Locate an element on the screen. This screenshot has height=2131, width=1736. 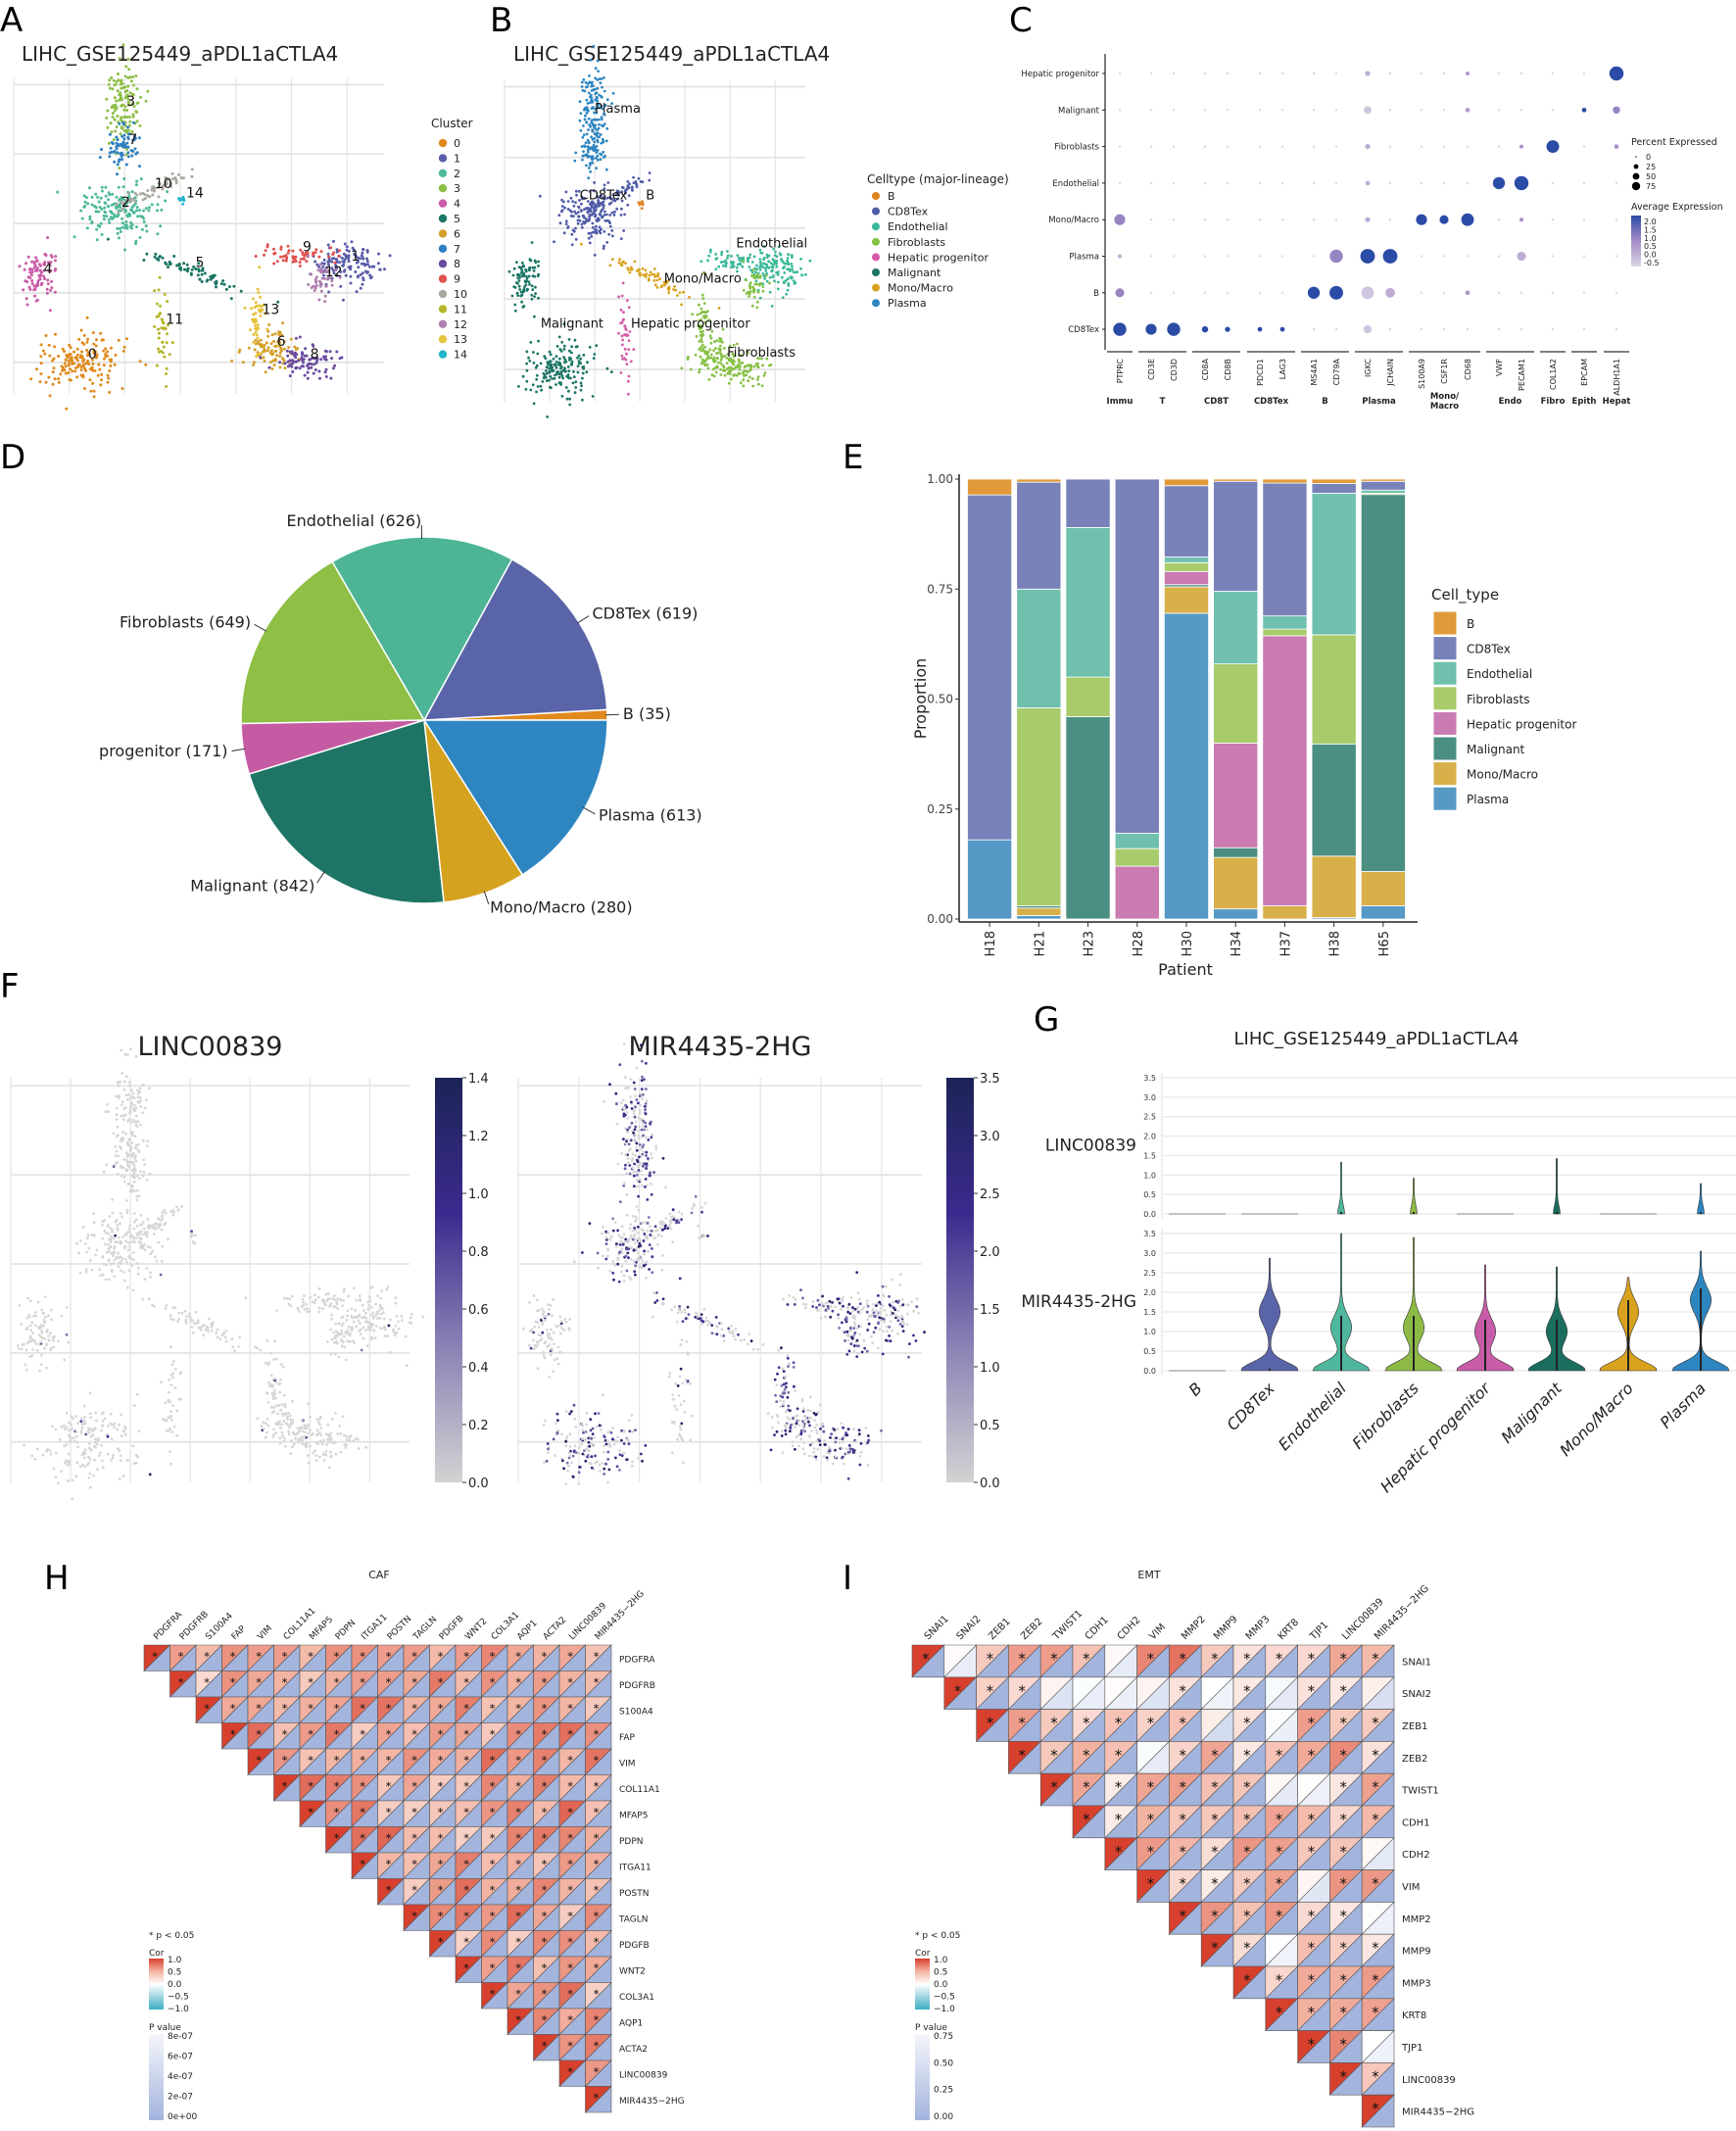
size-legend-label: 25 is located at coordinates (1651, 167).